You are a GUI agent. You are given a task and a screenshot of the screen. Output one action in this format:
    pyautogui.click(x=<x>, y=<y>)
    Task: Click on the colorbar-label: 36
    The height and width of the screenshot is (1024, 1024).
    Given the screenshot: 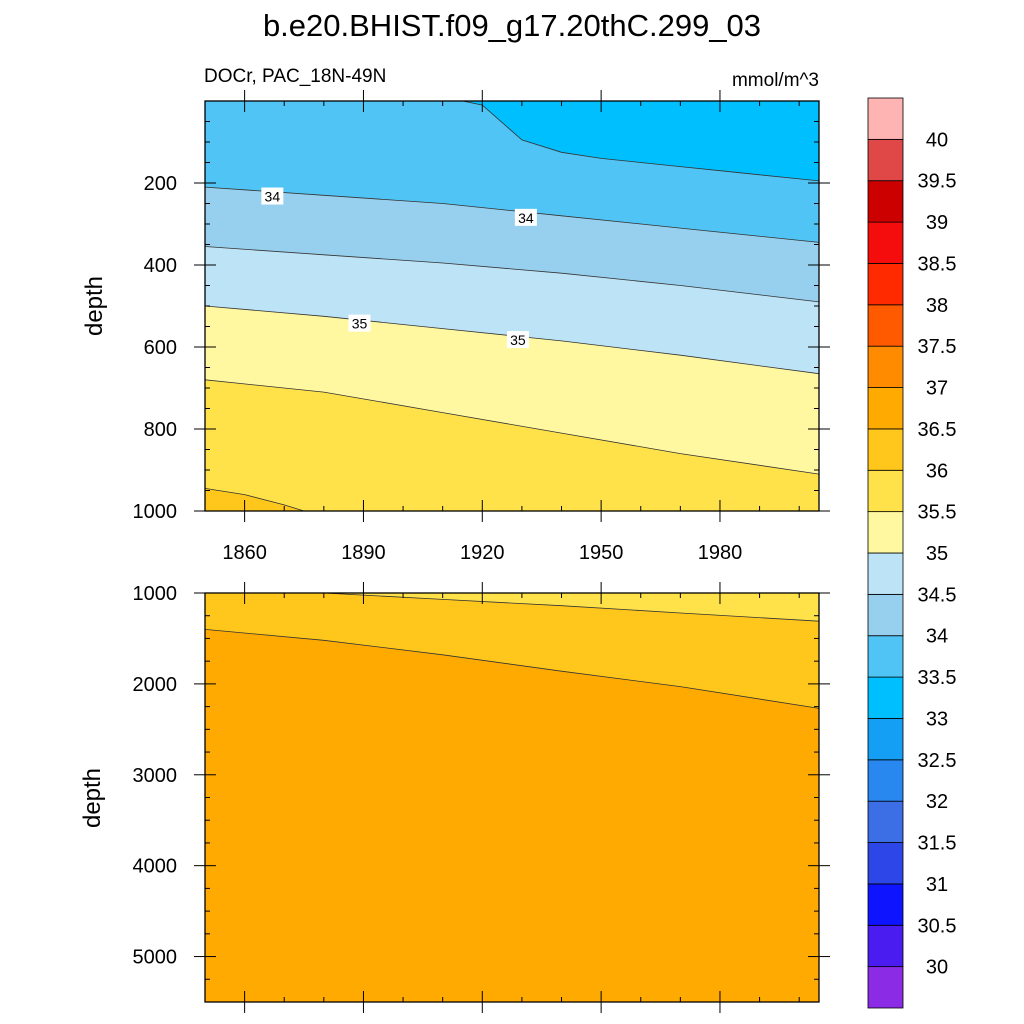 What is the action you would take?
    pyautogui.click(x=937, y=471)
    